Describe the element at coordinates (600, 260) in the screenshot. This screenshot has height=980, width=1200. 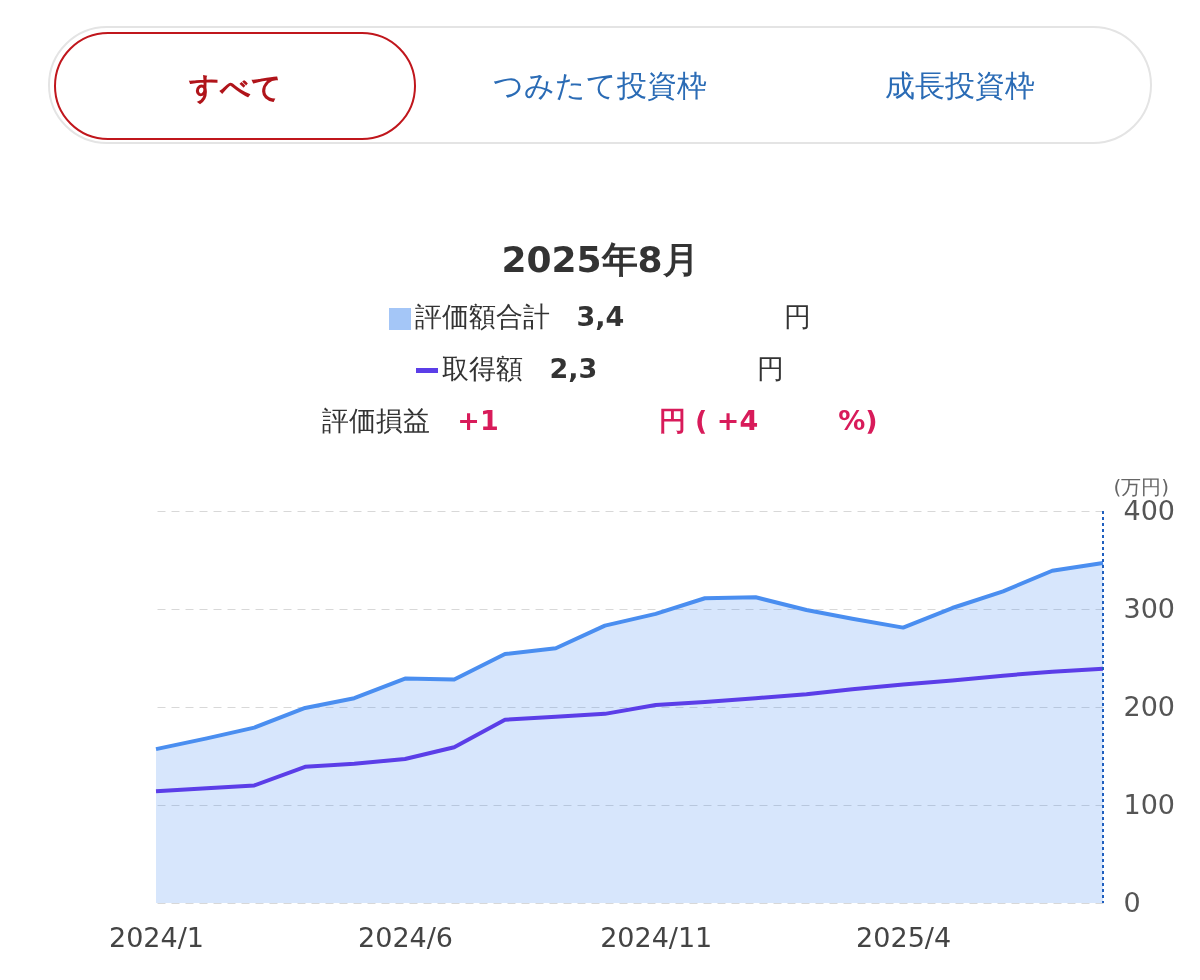
I see `chart-title: 2025年8月` at that location.